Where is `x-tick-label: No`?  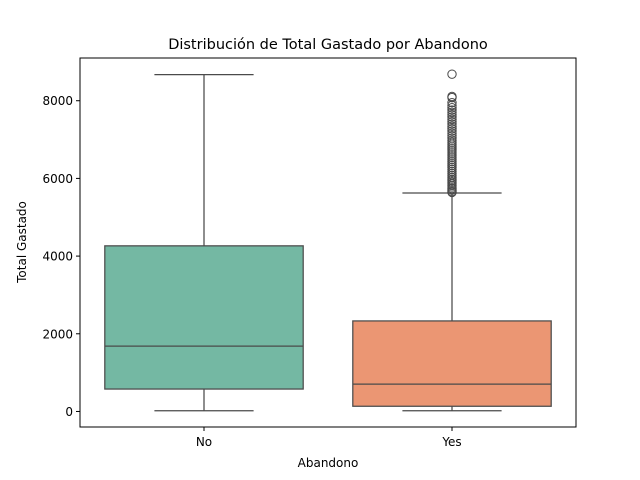
x-tick-label: No is located at coordinates (204, 442).